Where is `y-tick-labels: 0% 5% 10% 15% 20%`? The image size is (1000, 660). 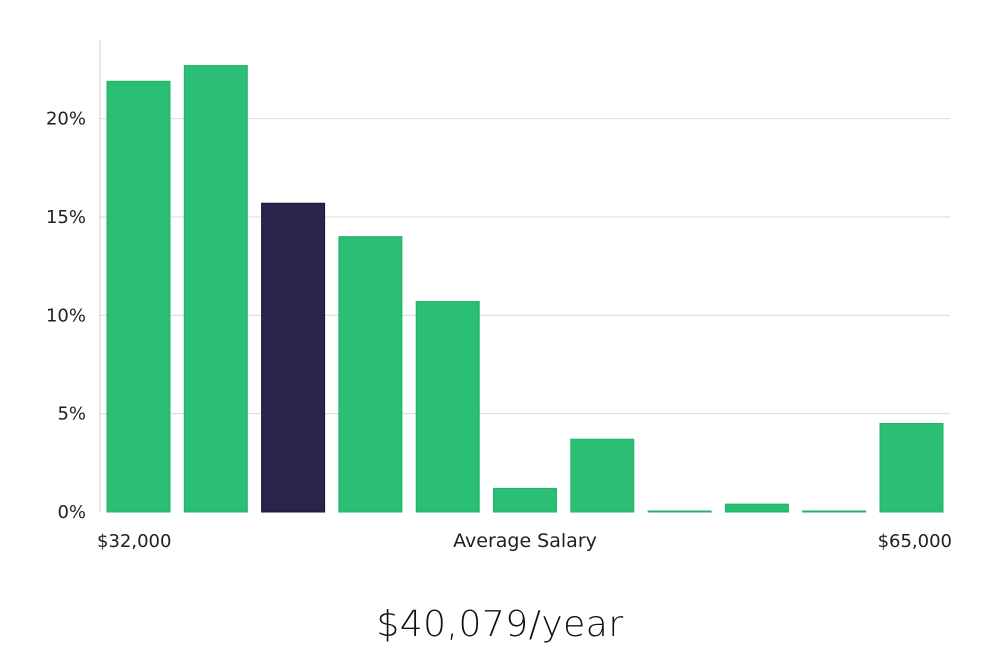 y-tick-labels: 0% 5% 10% 15% 20% is located at coordinates (66, 316).